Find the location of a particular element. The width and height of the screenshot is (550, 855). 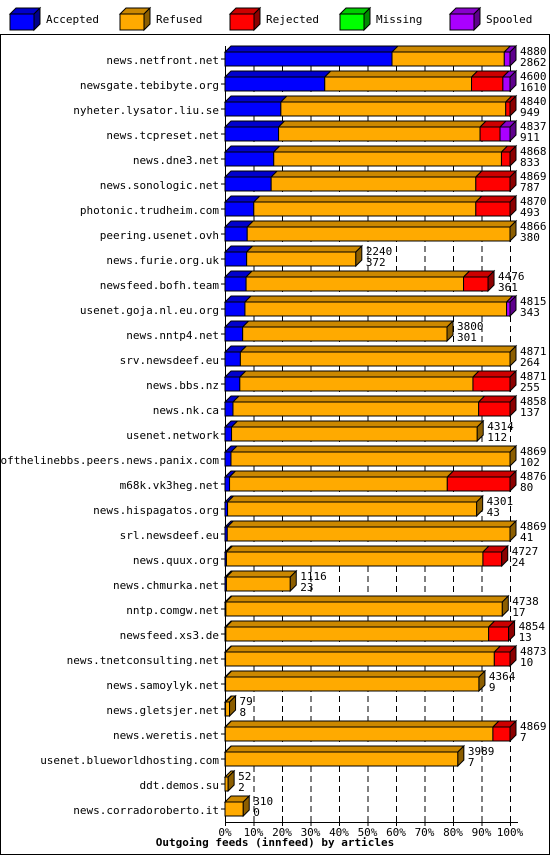

category-label: usenet.blueworldhosting.com is located at coordinates (129, 760).